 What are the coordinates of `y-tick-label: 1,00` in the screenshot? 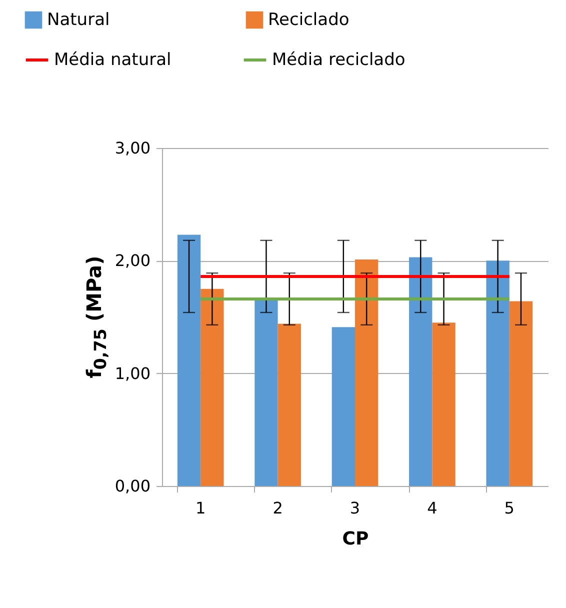 It's located at (132, 373).